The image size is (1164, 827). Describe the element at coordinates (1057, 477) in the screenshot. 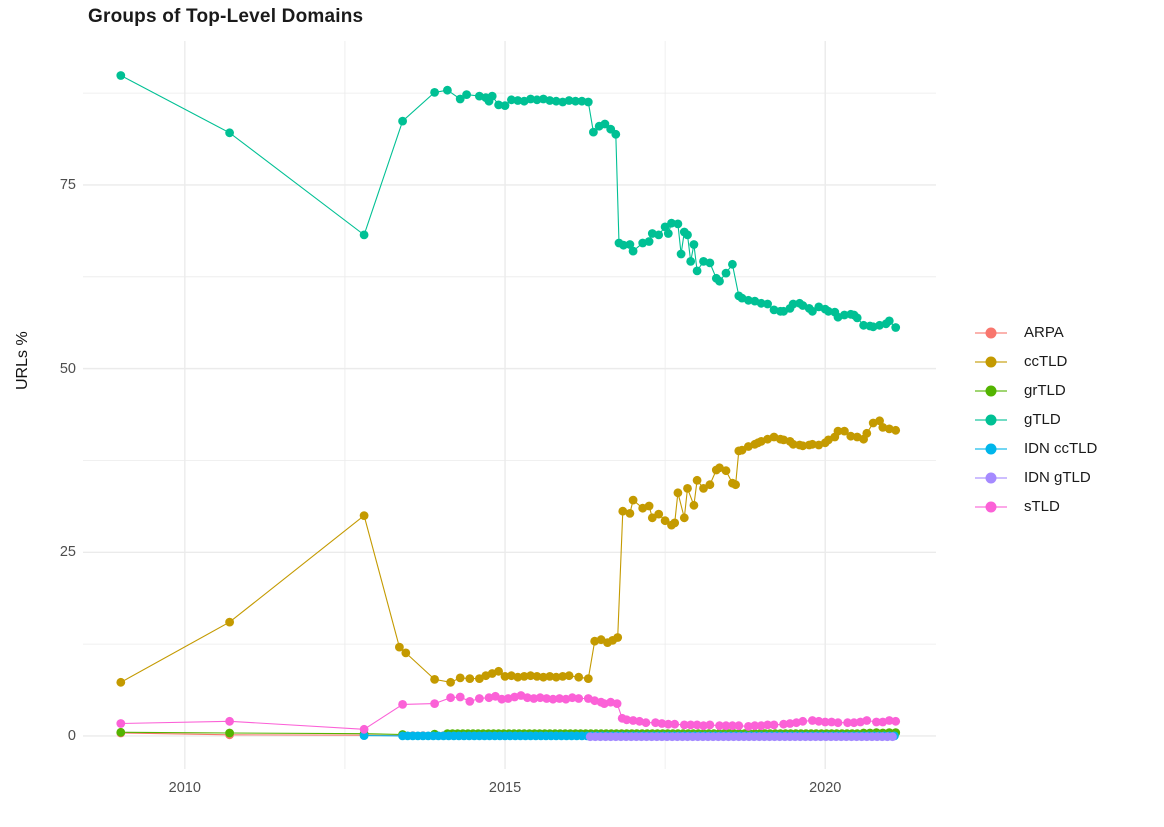

I see `legend-item-label: IDN gTLD` at that location.